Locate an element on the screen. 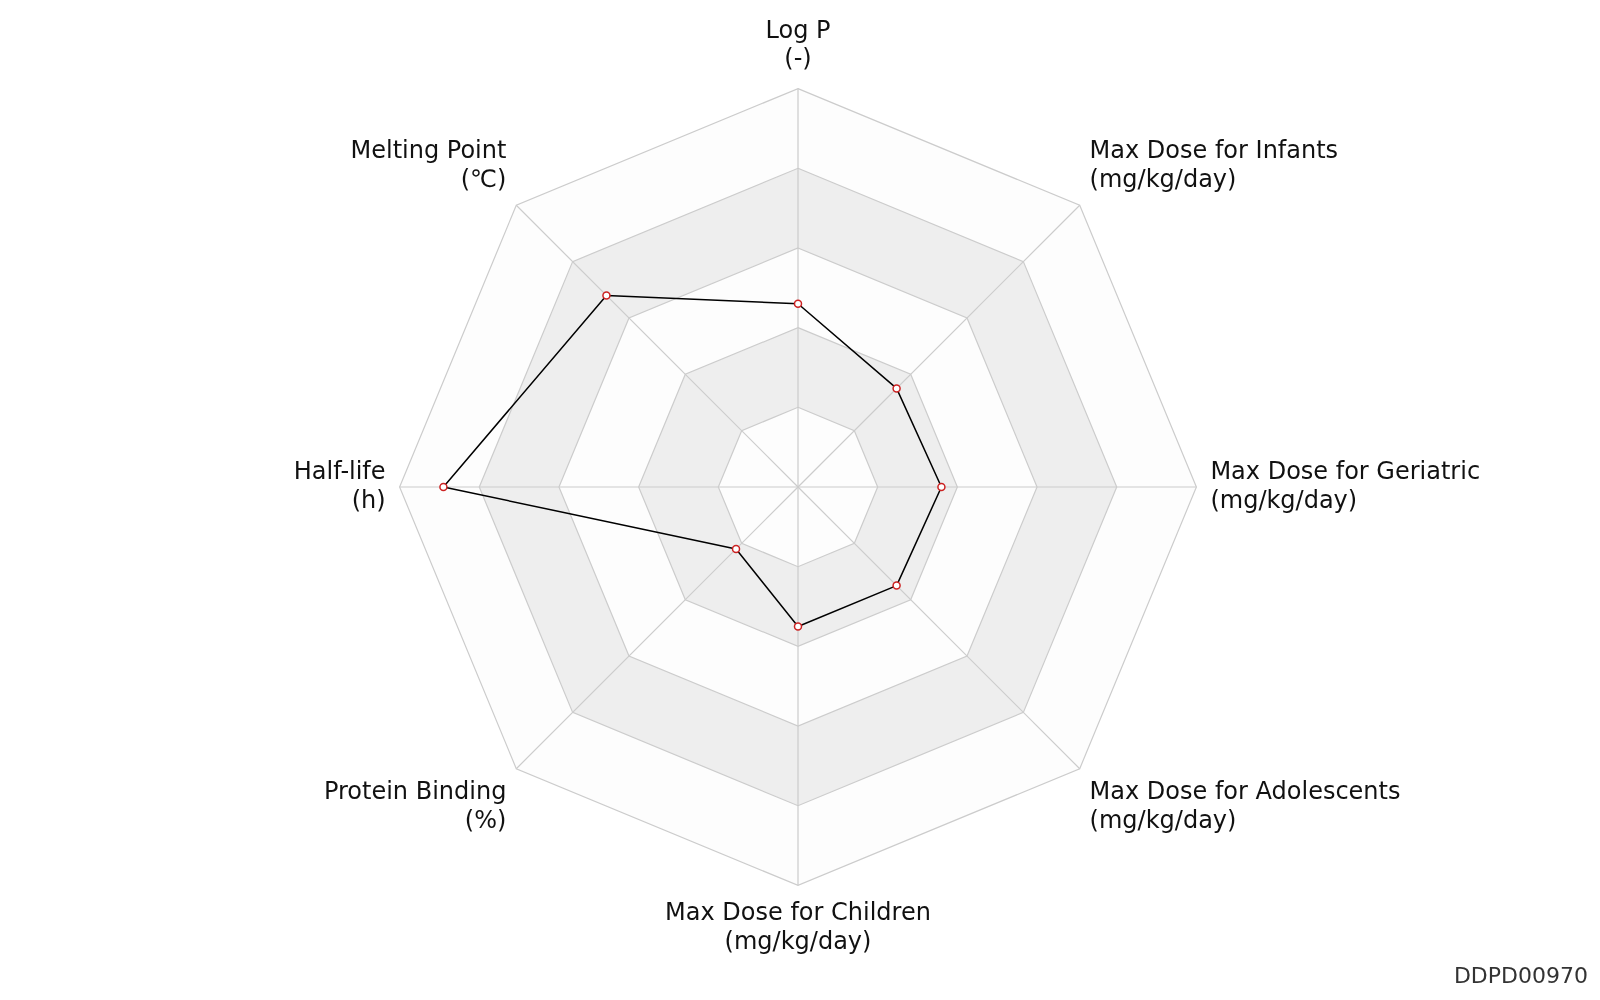  spoke-label: Melting Point (℃) is located at coordinates (428, 165).